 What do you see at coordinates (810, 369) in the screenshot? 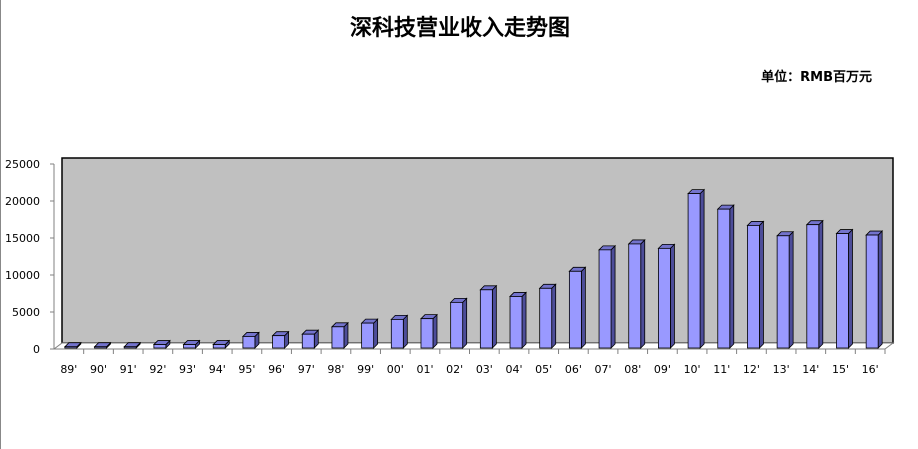
I see `x-tick-label: 14'` at bounding box center [810, 369].